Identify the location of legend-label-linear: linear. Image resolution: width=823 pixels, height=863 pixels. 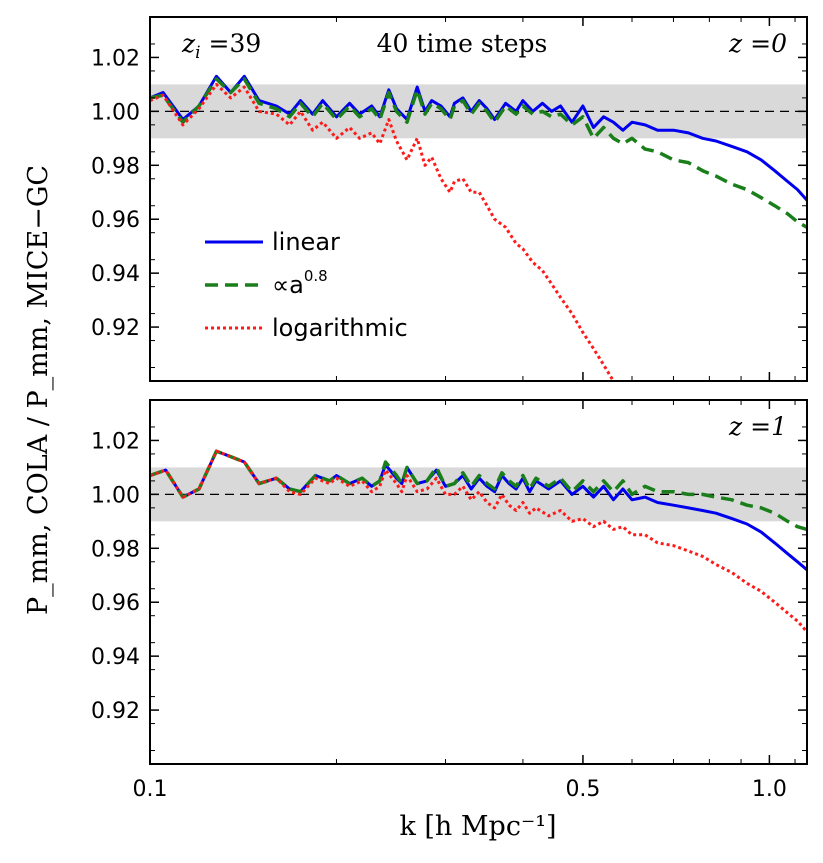
(306, 242).